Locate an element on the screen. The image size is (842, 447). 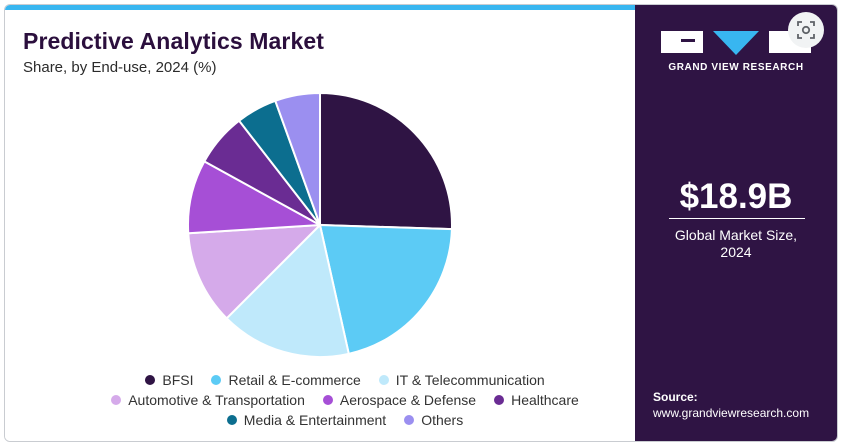
lens-search-icon is located at coordinates (806, 30).